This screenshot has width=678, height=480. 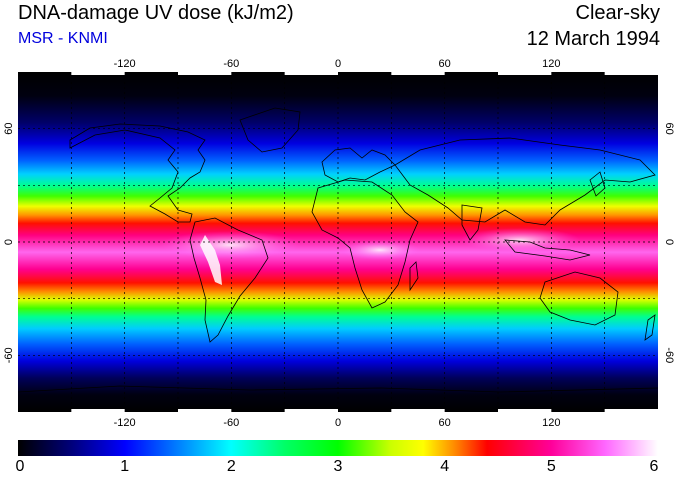 I want to click on colorbar-tick-label: 2, so click(x=231, y=466).